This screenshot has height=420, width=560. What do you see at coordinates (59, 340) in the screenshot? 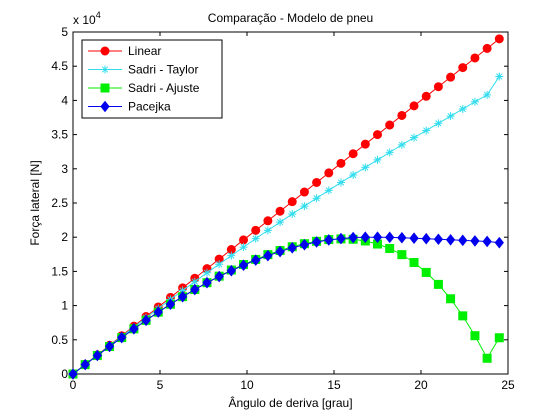
I see `y-tick-label: 0.5` at bounding box center [59, 340].